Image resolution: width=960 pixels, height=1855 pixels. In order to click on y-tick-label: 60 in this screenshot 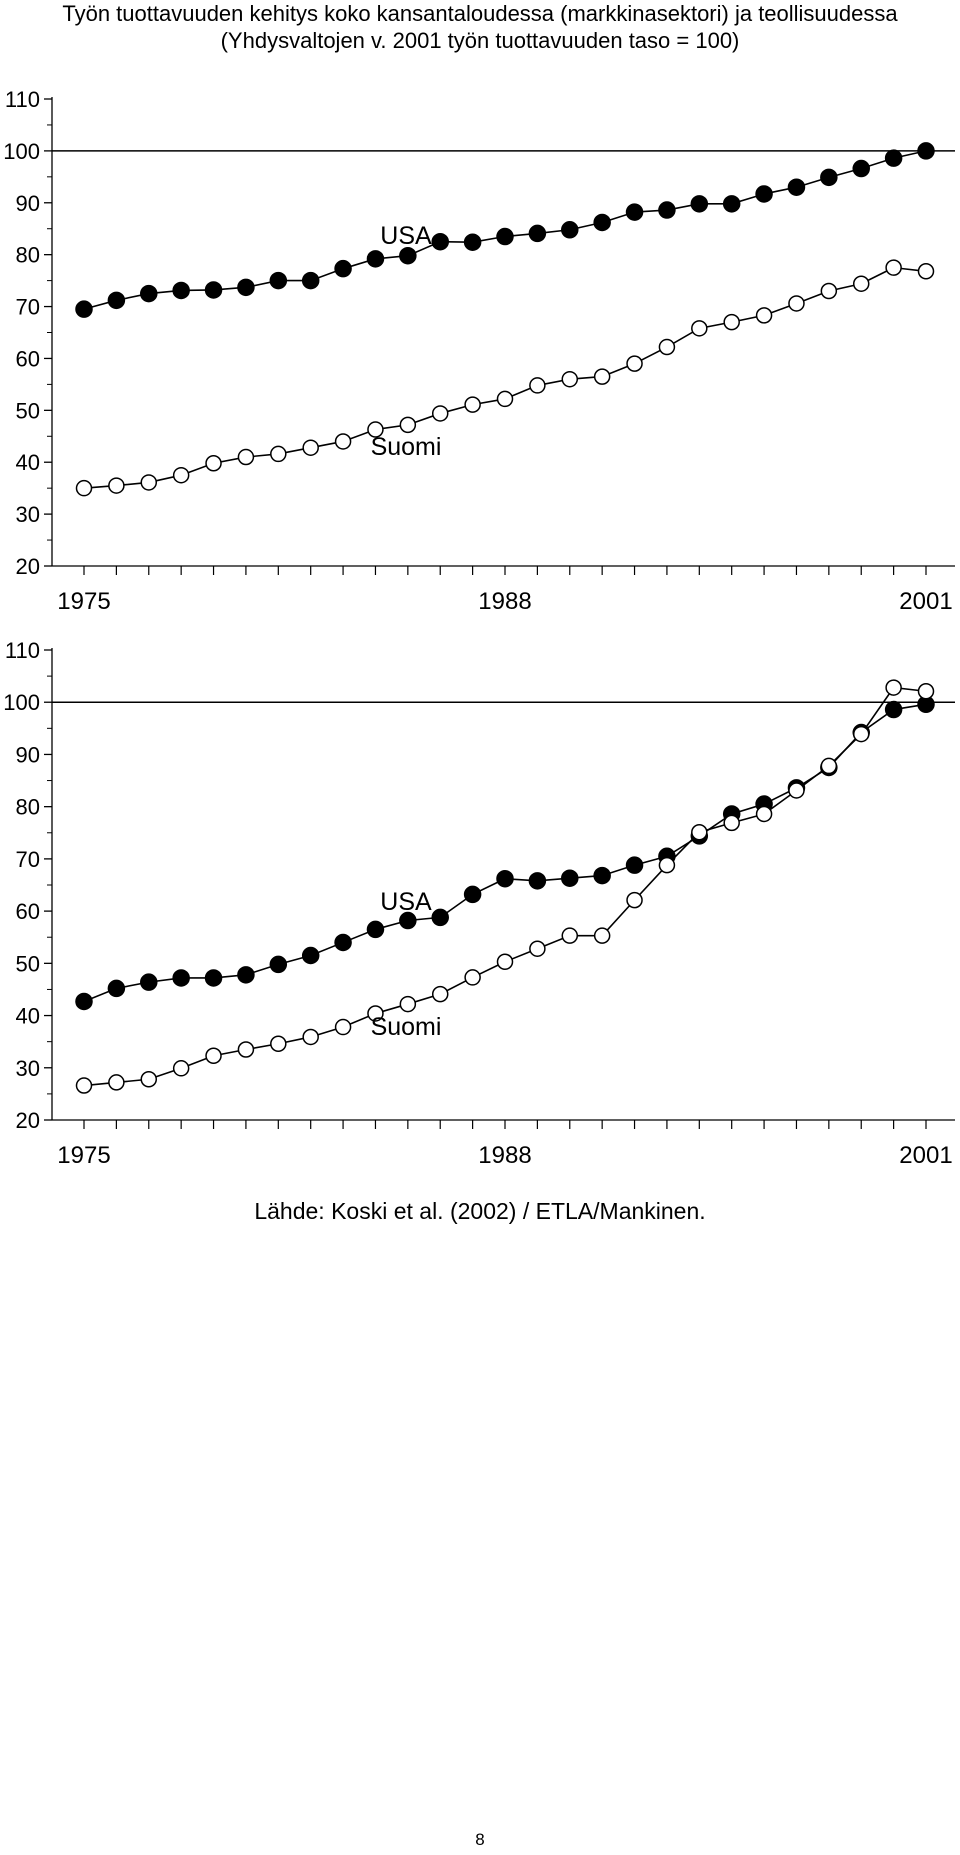, I will do `click(28, 358)`.